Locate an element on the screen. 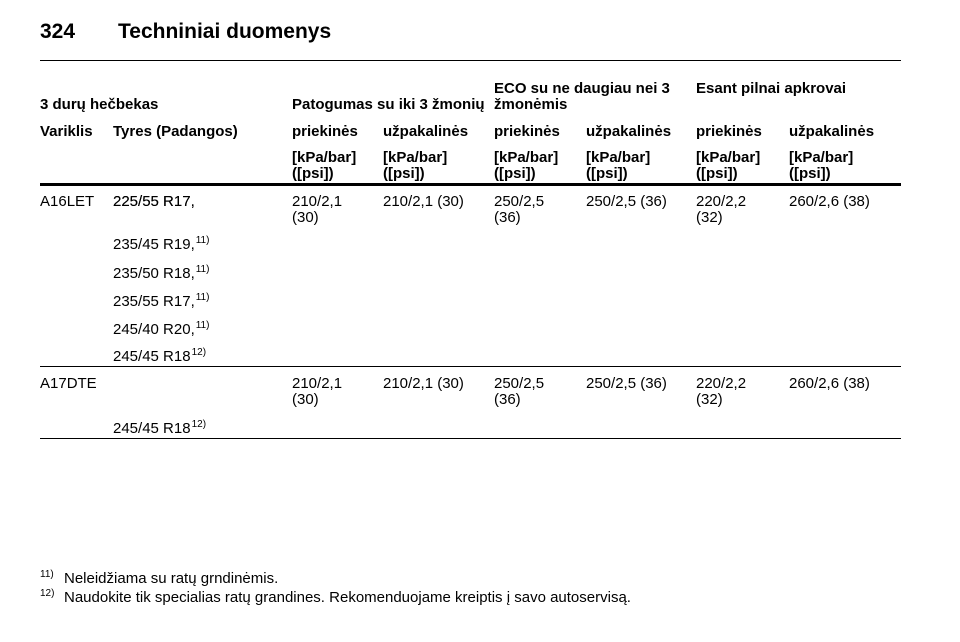 The height and width of the screenshot is (642, 960). footnote-mark: 11) is located at coordinates (47, 574).